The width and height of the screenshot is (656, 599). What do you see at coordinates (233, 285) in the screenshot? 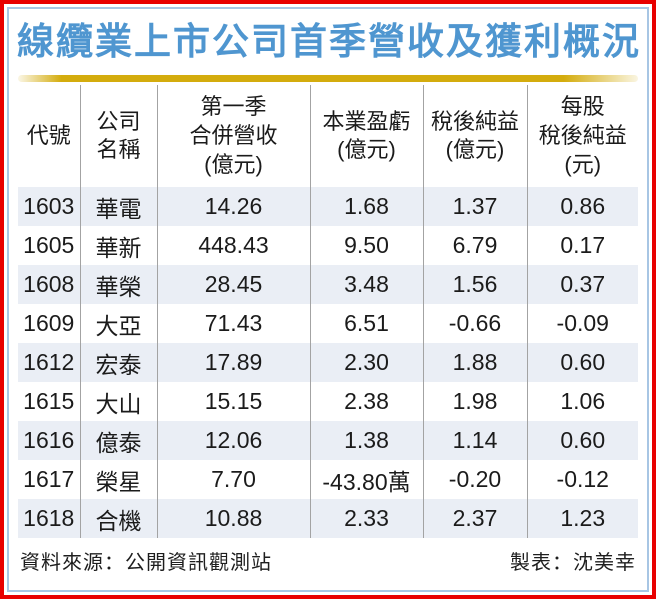
I see `cell-revenue: 28.45` at bounding box center [233, 285].